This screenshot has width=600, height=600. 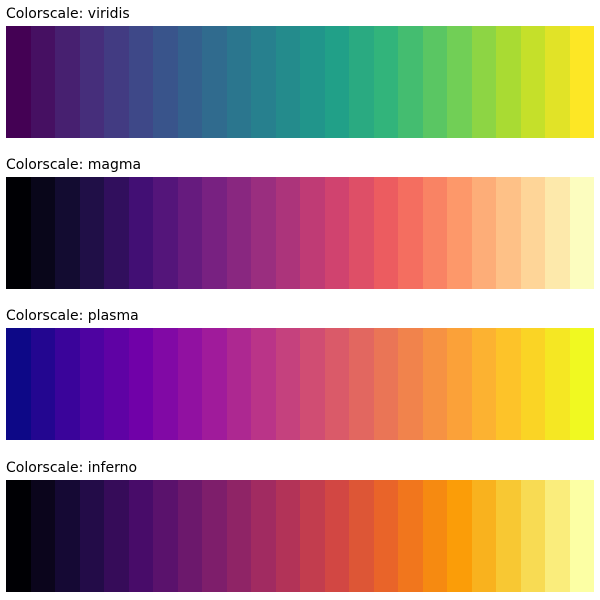 I want to click on chart-title: Colorscale: magma, so click(x=74, y=165).